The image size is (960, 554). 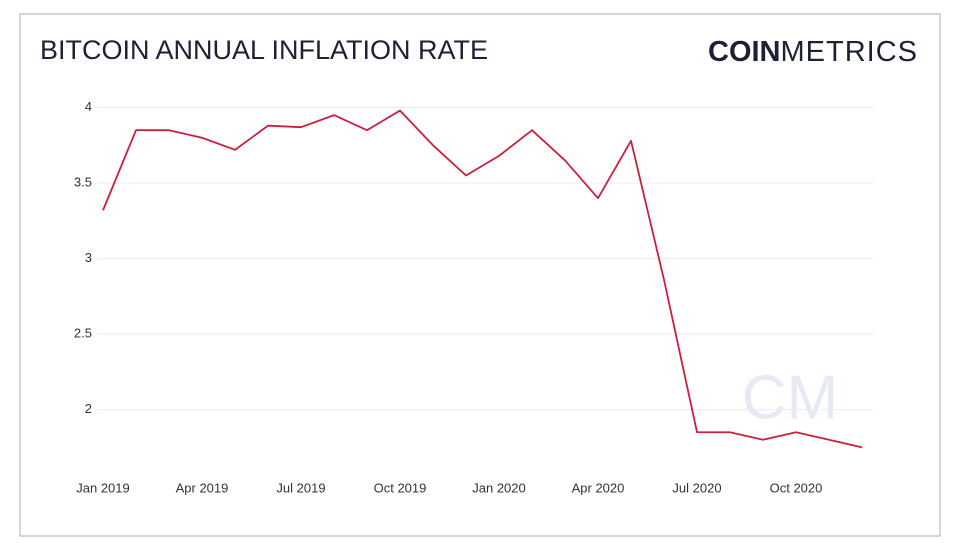 I want to click on logo: COINMETRICS, so click(x=813, y=52).